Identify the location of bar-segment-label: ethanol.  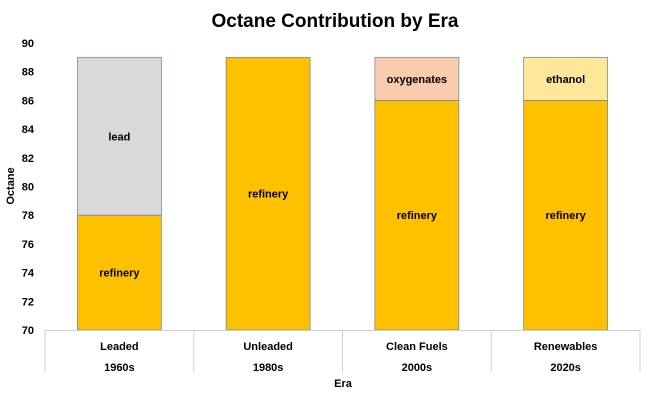
(565, 80).